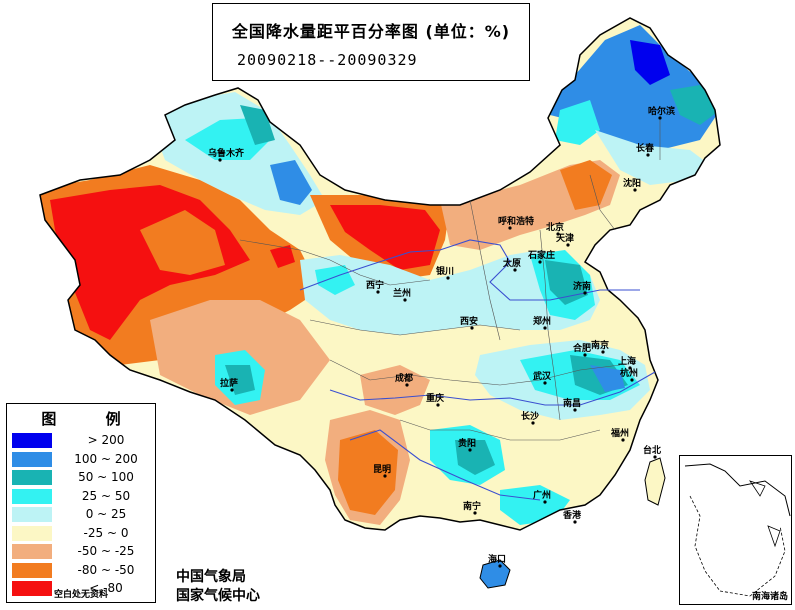 This screenshot has height=610, width=795. Describe the element at coordinates (632, 183) in the screenshot. I see `city-label: 沈阳` at that location.